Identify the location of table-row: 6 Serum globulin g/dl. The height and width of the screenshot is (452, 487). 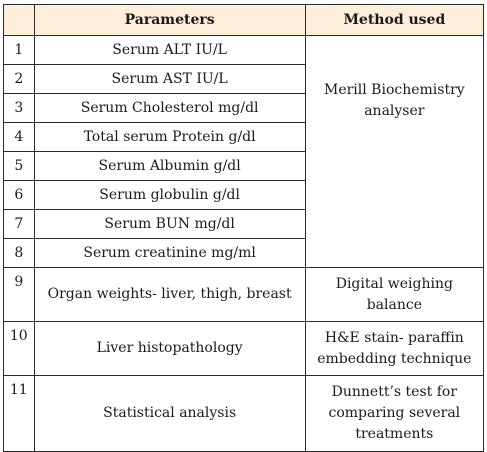
(243, 195).